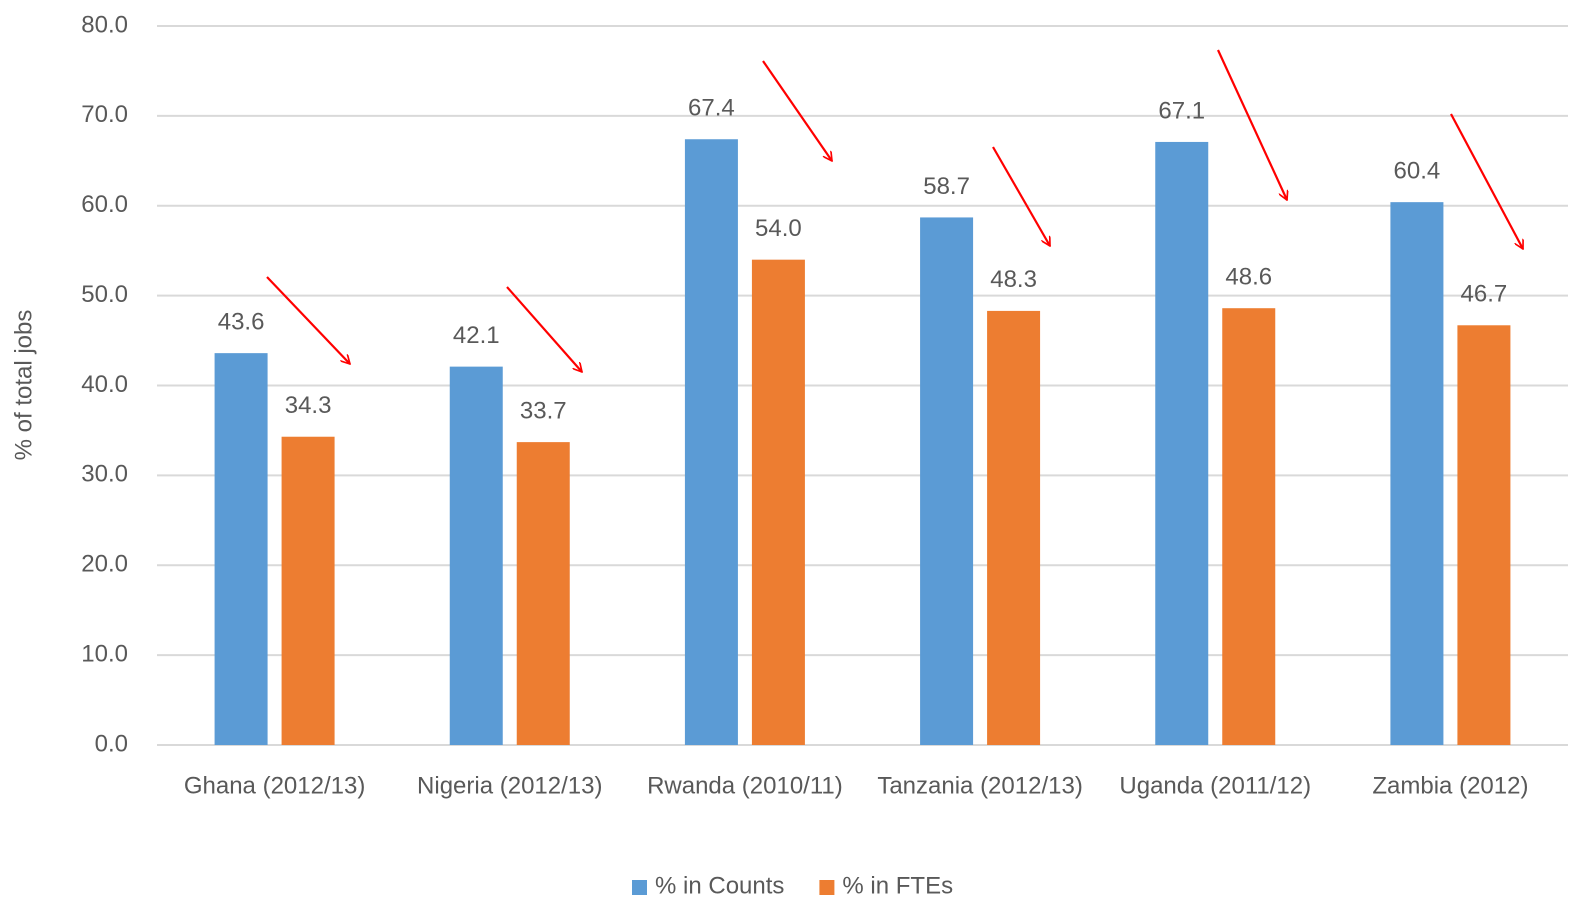 This screenshot has height=901, width=1570. What do you see at coordinates (979, 785) in the screenshot?
I see `x-tick-label: Tanzania (2012/13)` at bounding box center [979, 785].